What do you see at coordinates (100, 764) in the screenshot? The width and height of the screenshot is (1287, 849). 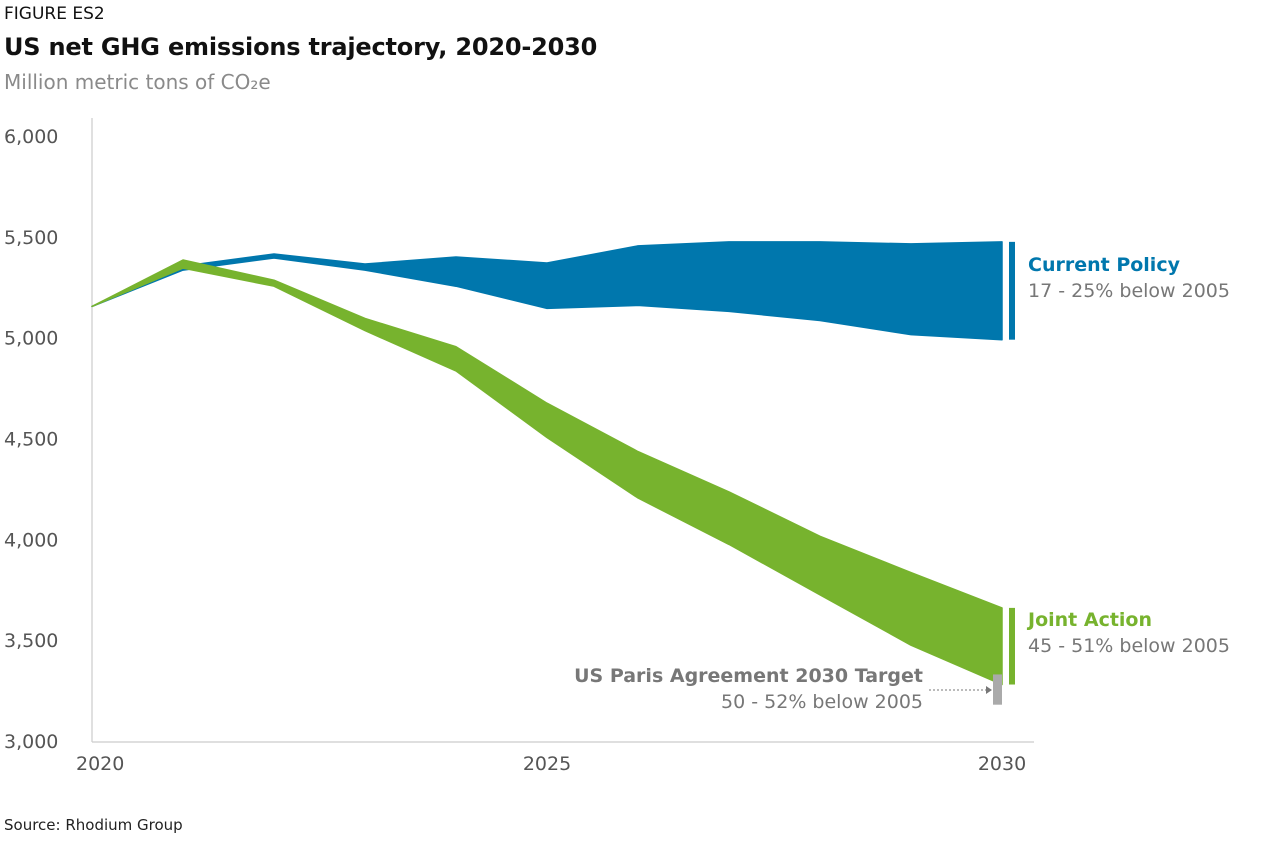 I see `x-tick-label: 2020` at bounding box center [100, 764].